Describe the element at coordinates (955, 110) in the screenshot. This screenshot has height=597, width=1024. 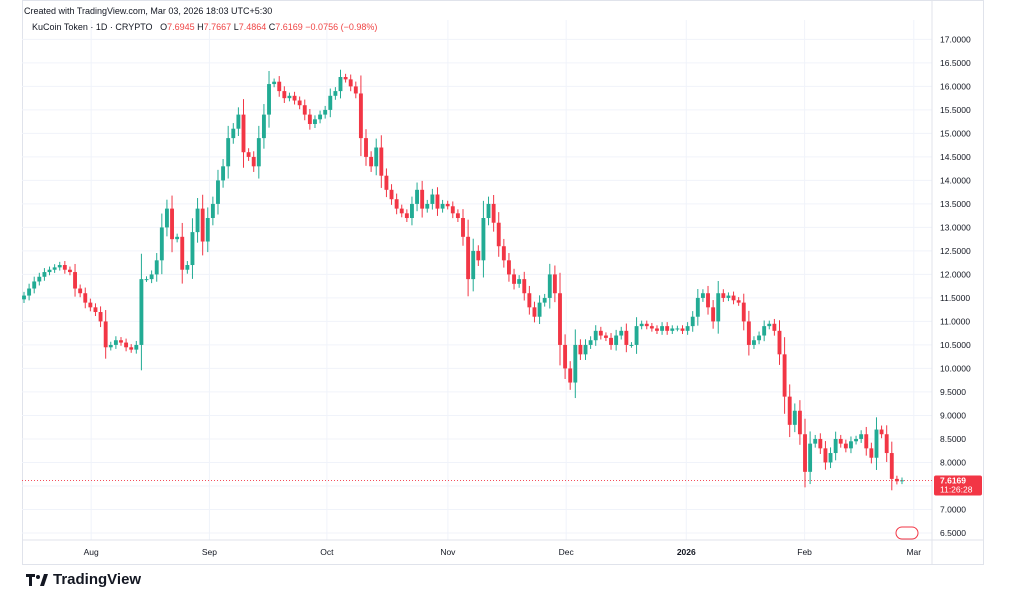
I see `y-tick-label: 15.5000` at that location.